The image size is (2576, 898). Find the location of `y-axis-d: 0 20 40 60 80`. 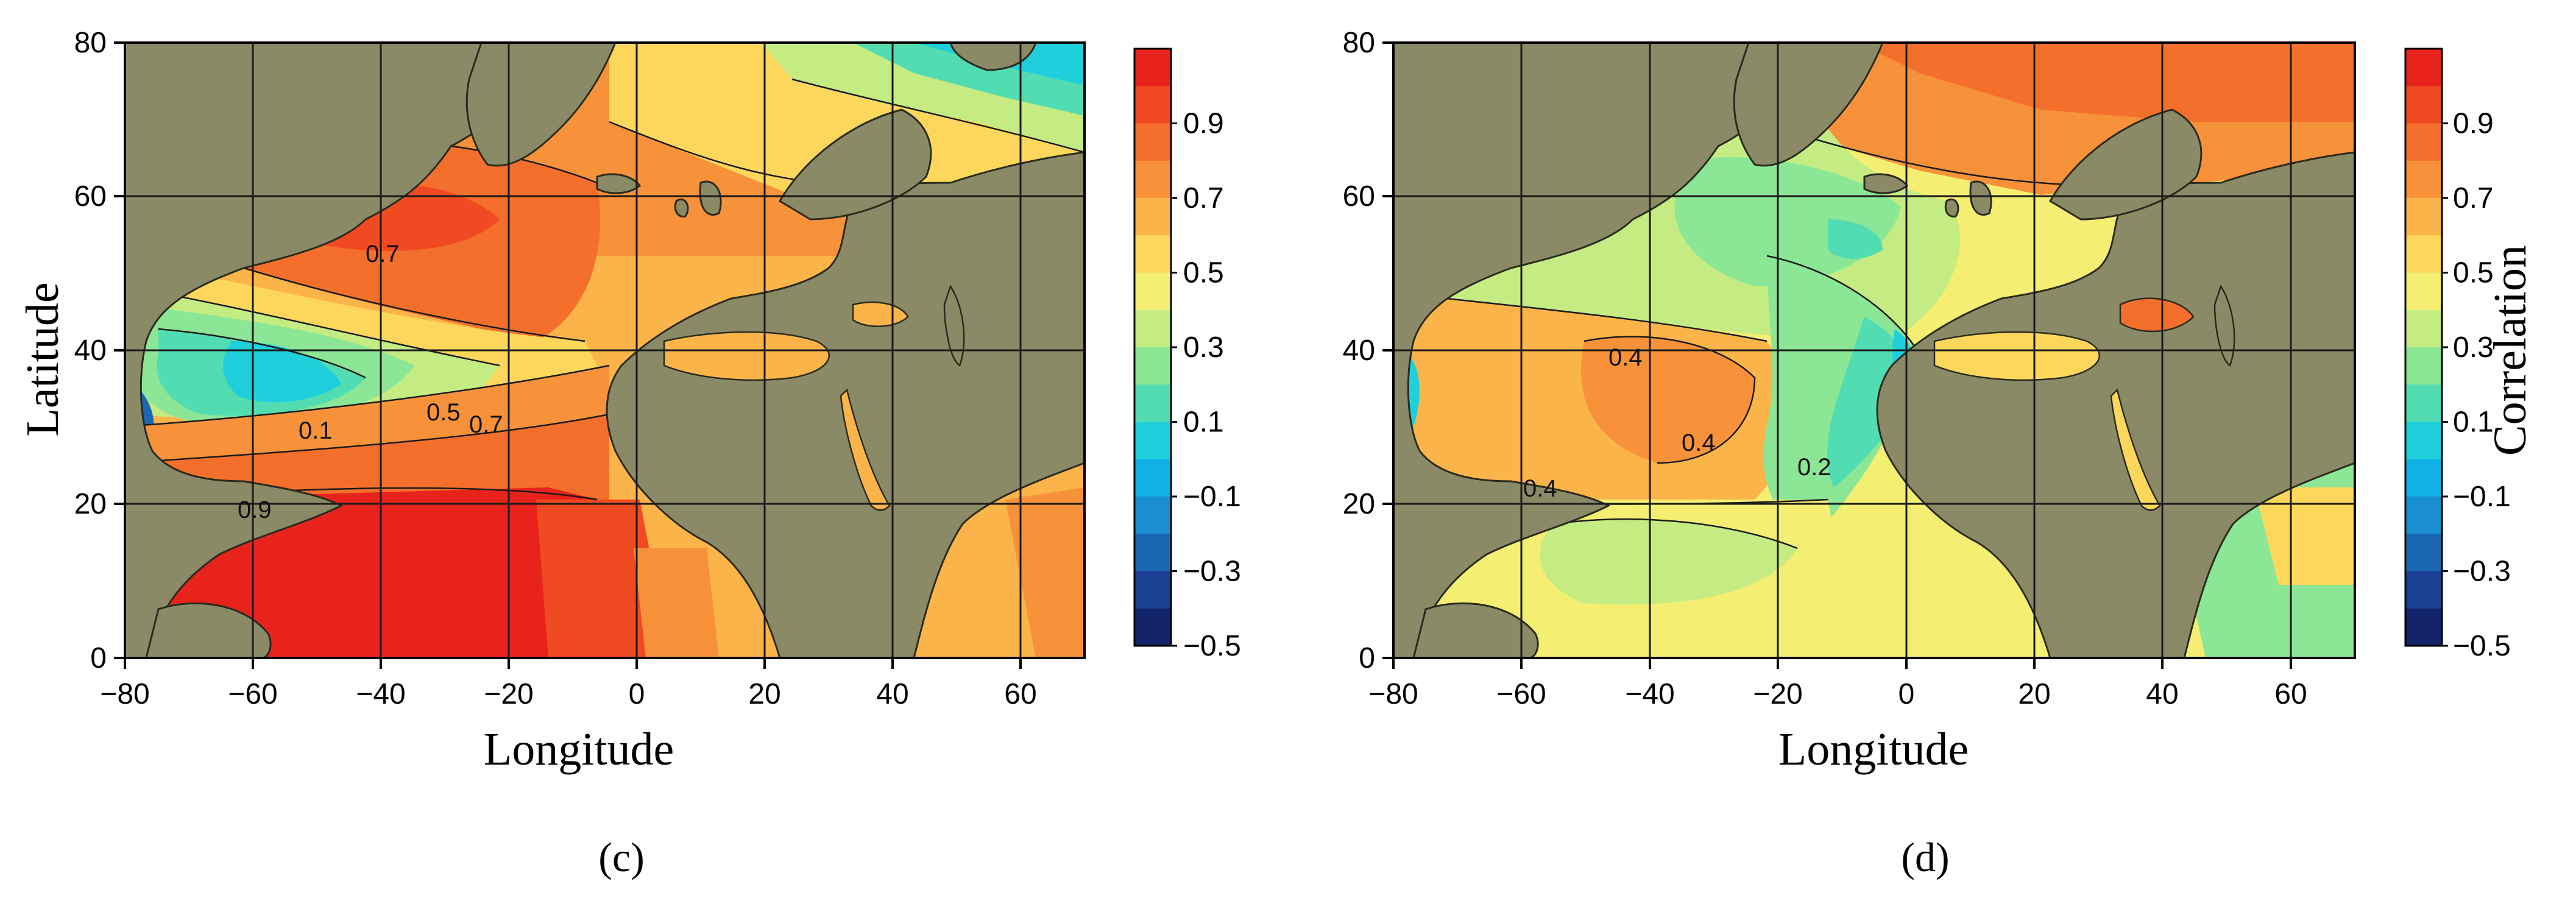

y-axis-d: 0 20 40 60 80 is located at coordinates (1368, 350).